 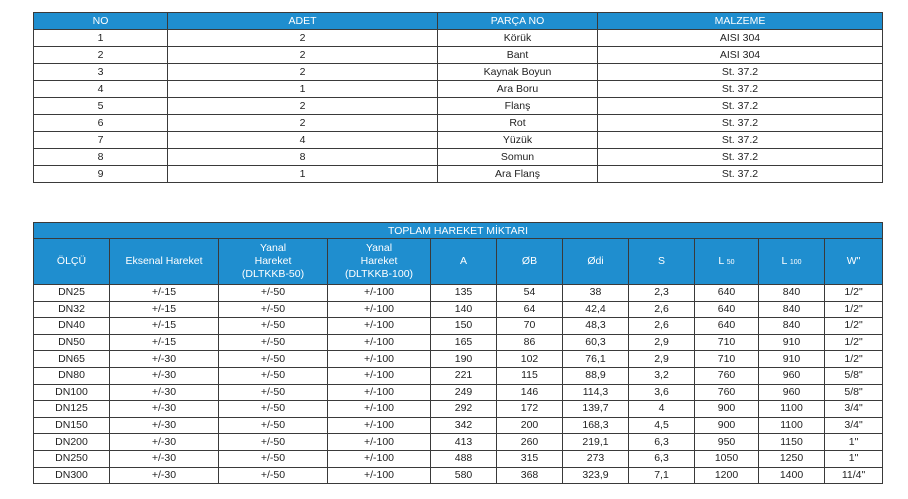 I want to click on table-cell: DN40, so click(x=71, y=326).